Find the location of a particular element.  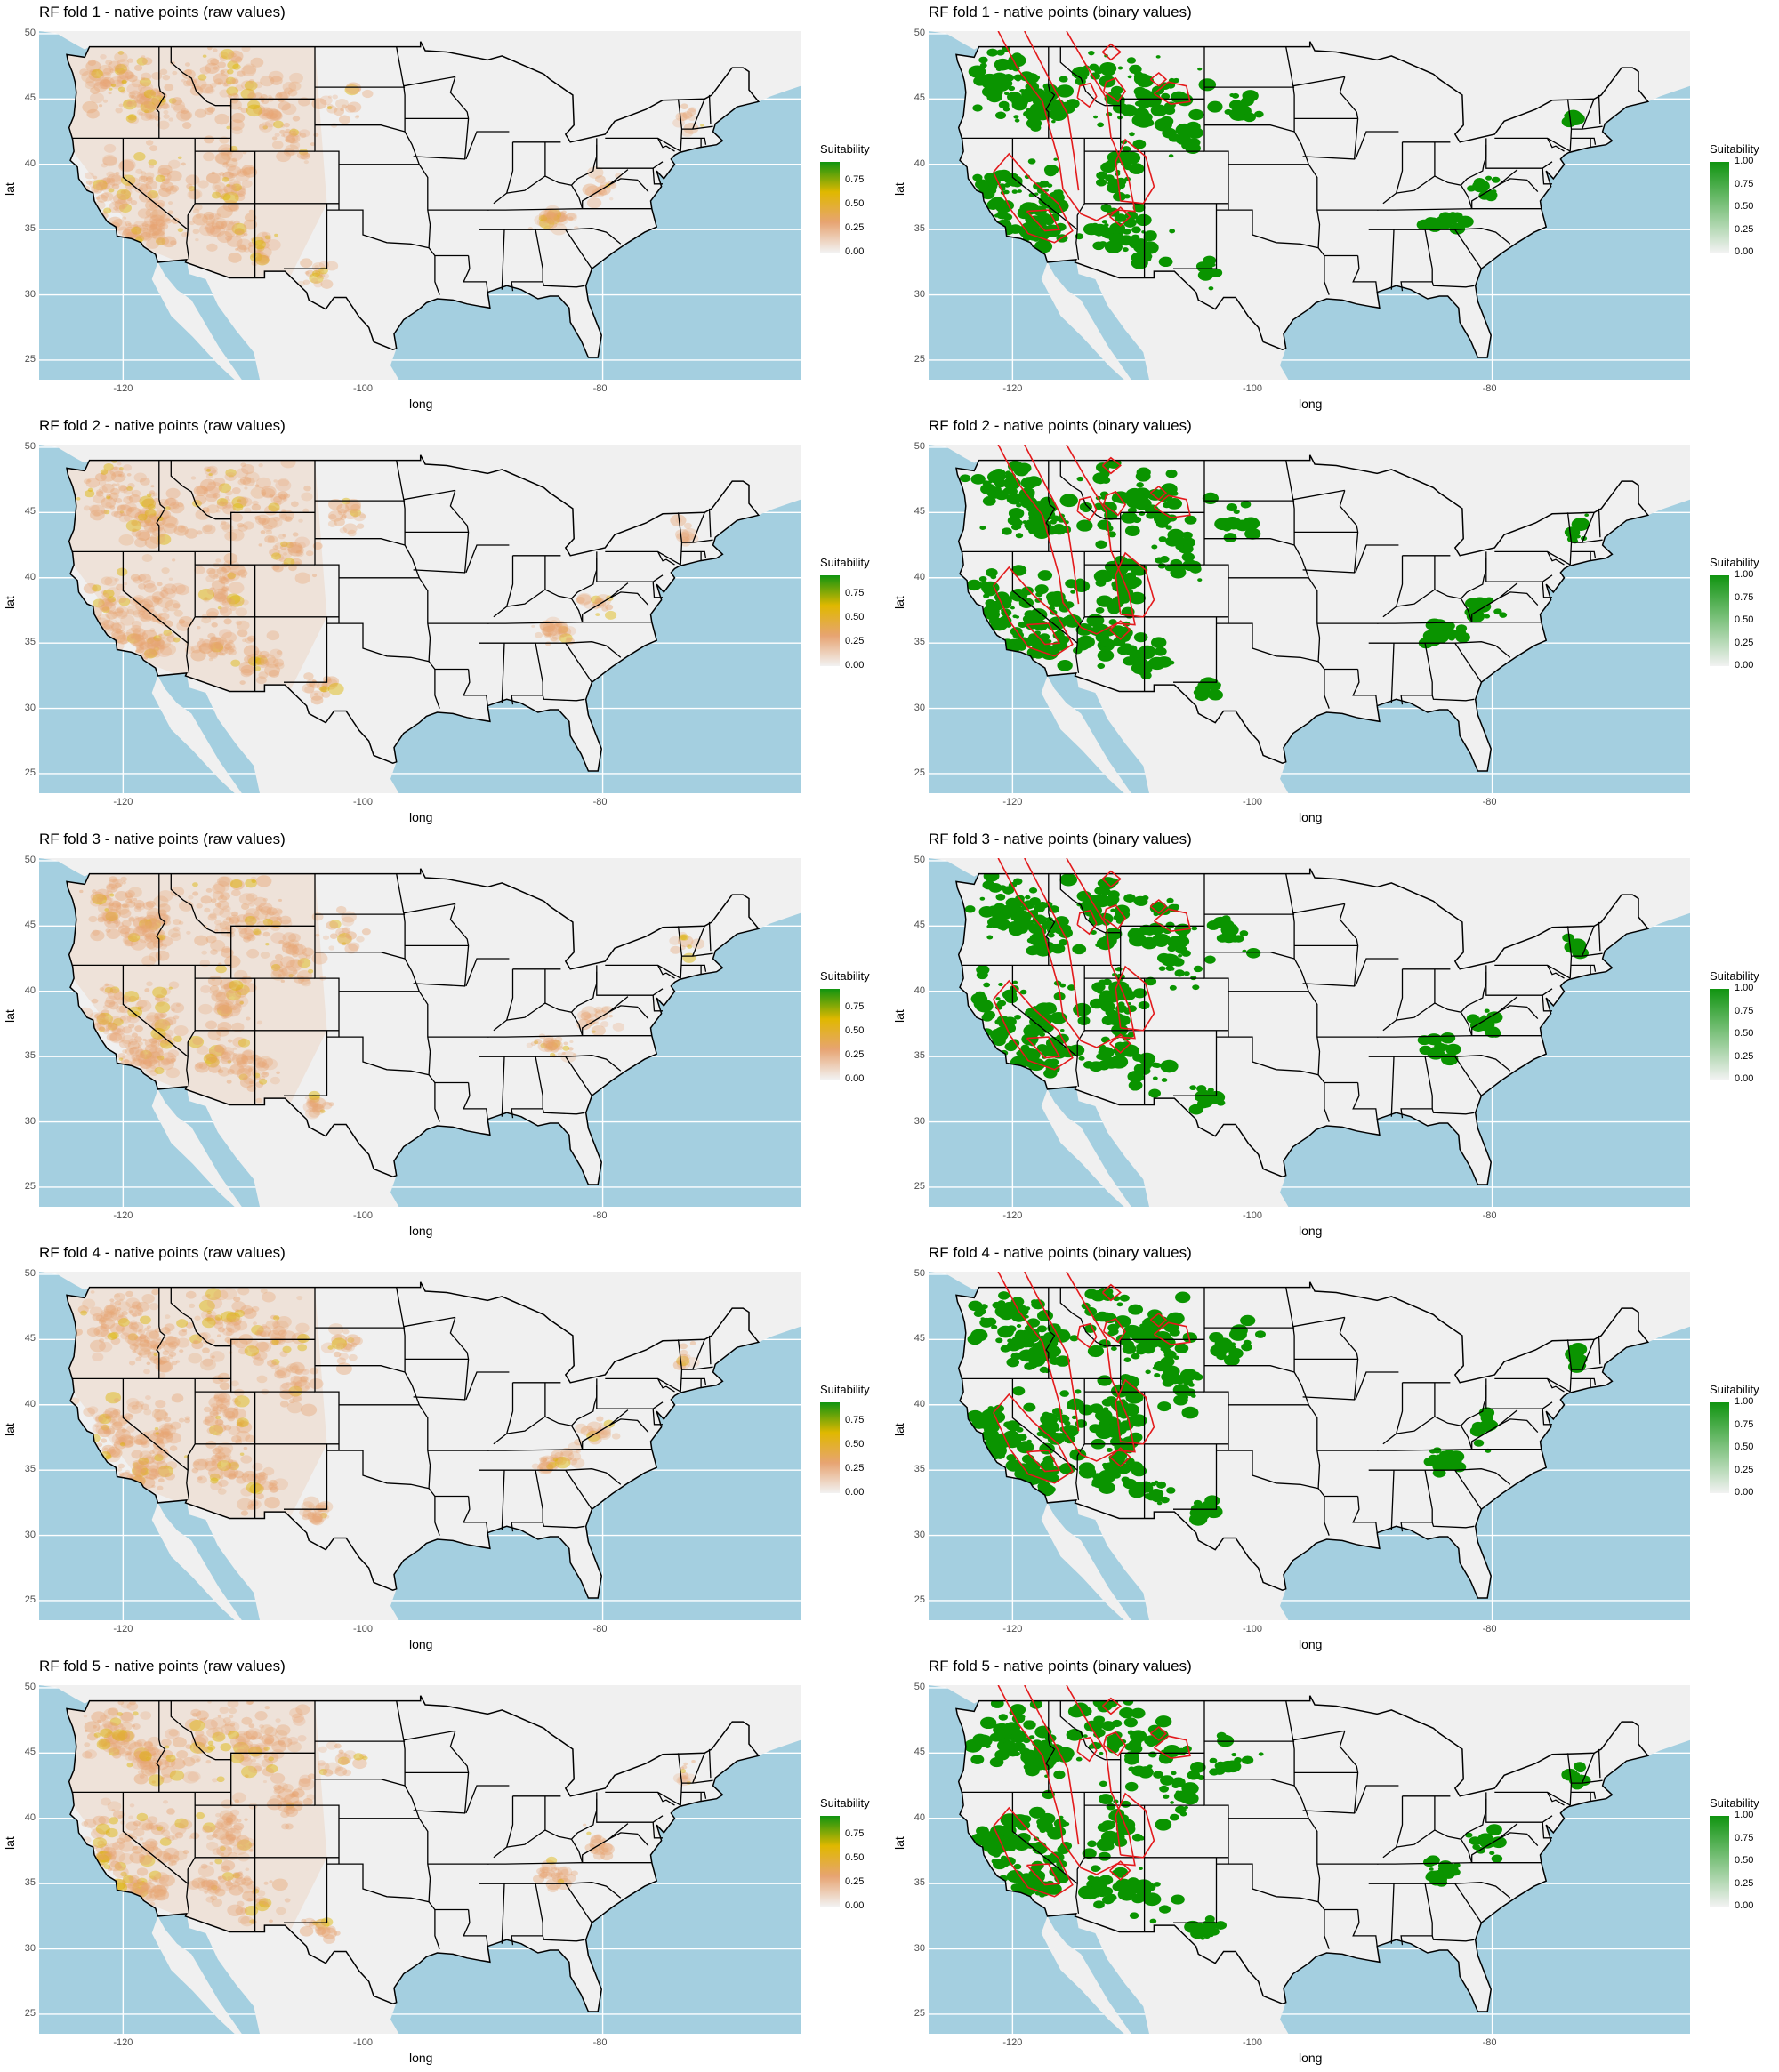

x-tick-label: -120 is located at coordinates (1012, 802).